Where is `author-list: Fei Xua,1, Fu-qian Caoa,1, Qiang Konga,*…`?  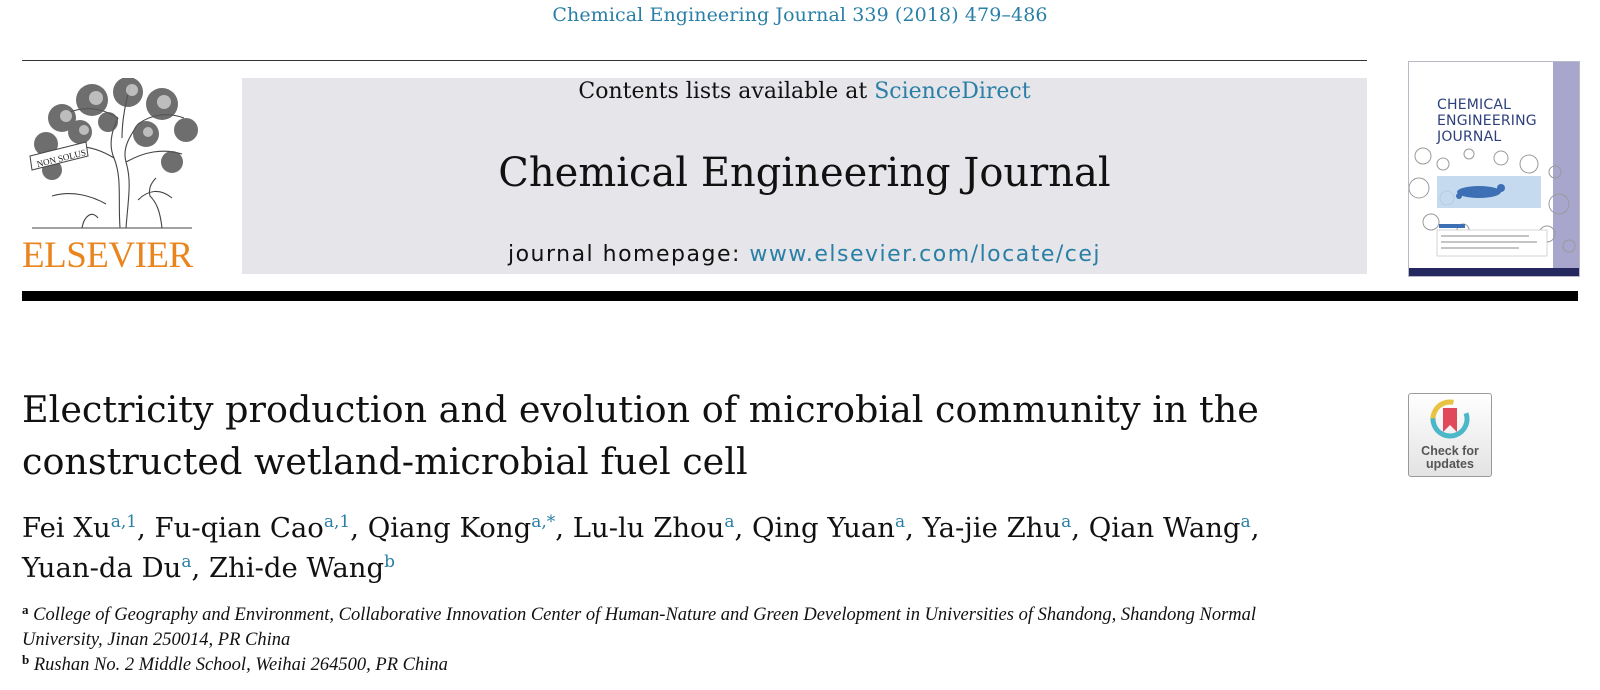
author-list: Fei Xua,1, Fu-qian Caoa,1, Qiang Konga,*… is located at coordinates (687, 548).